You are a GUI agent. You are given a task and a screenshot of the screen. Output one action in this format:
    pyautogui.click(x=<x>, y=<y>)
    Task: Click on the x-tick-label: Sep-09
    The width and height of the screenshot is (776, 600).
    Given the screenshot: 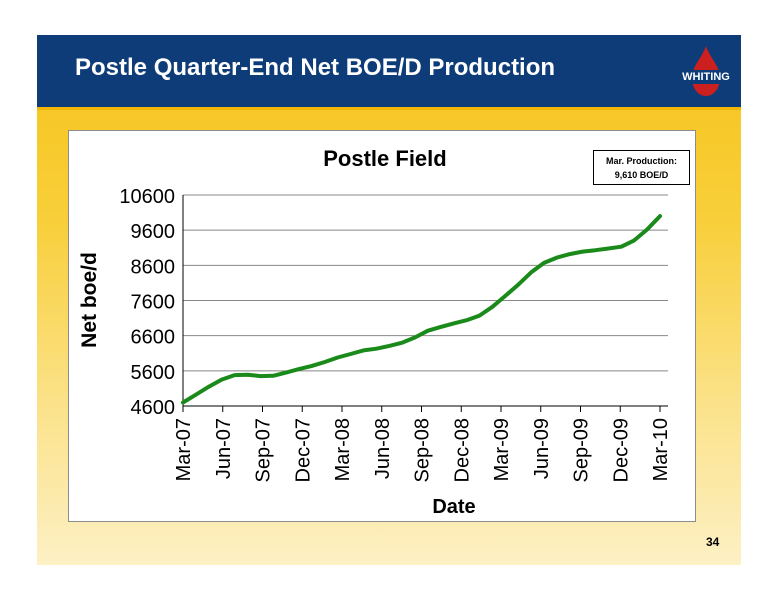 What is the action you would take?
    pyautogui.click(x=582, y=450)
    